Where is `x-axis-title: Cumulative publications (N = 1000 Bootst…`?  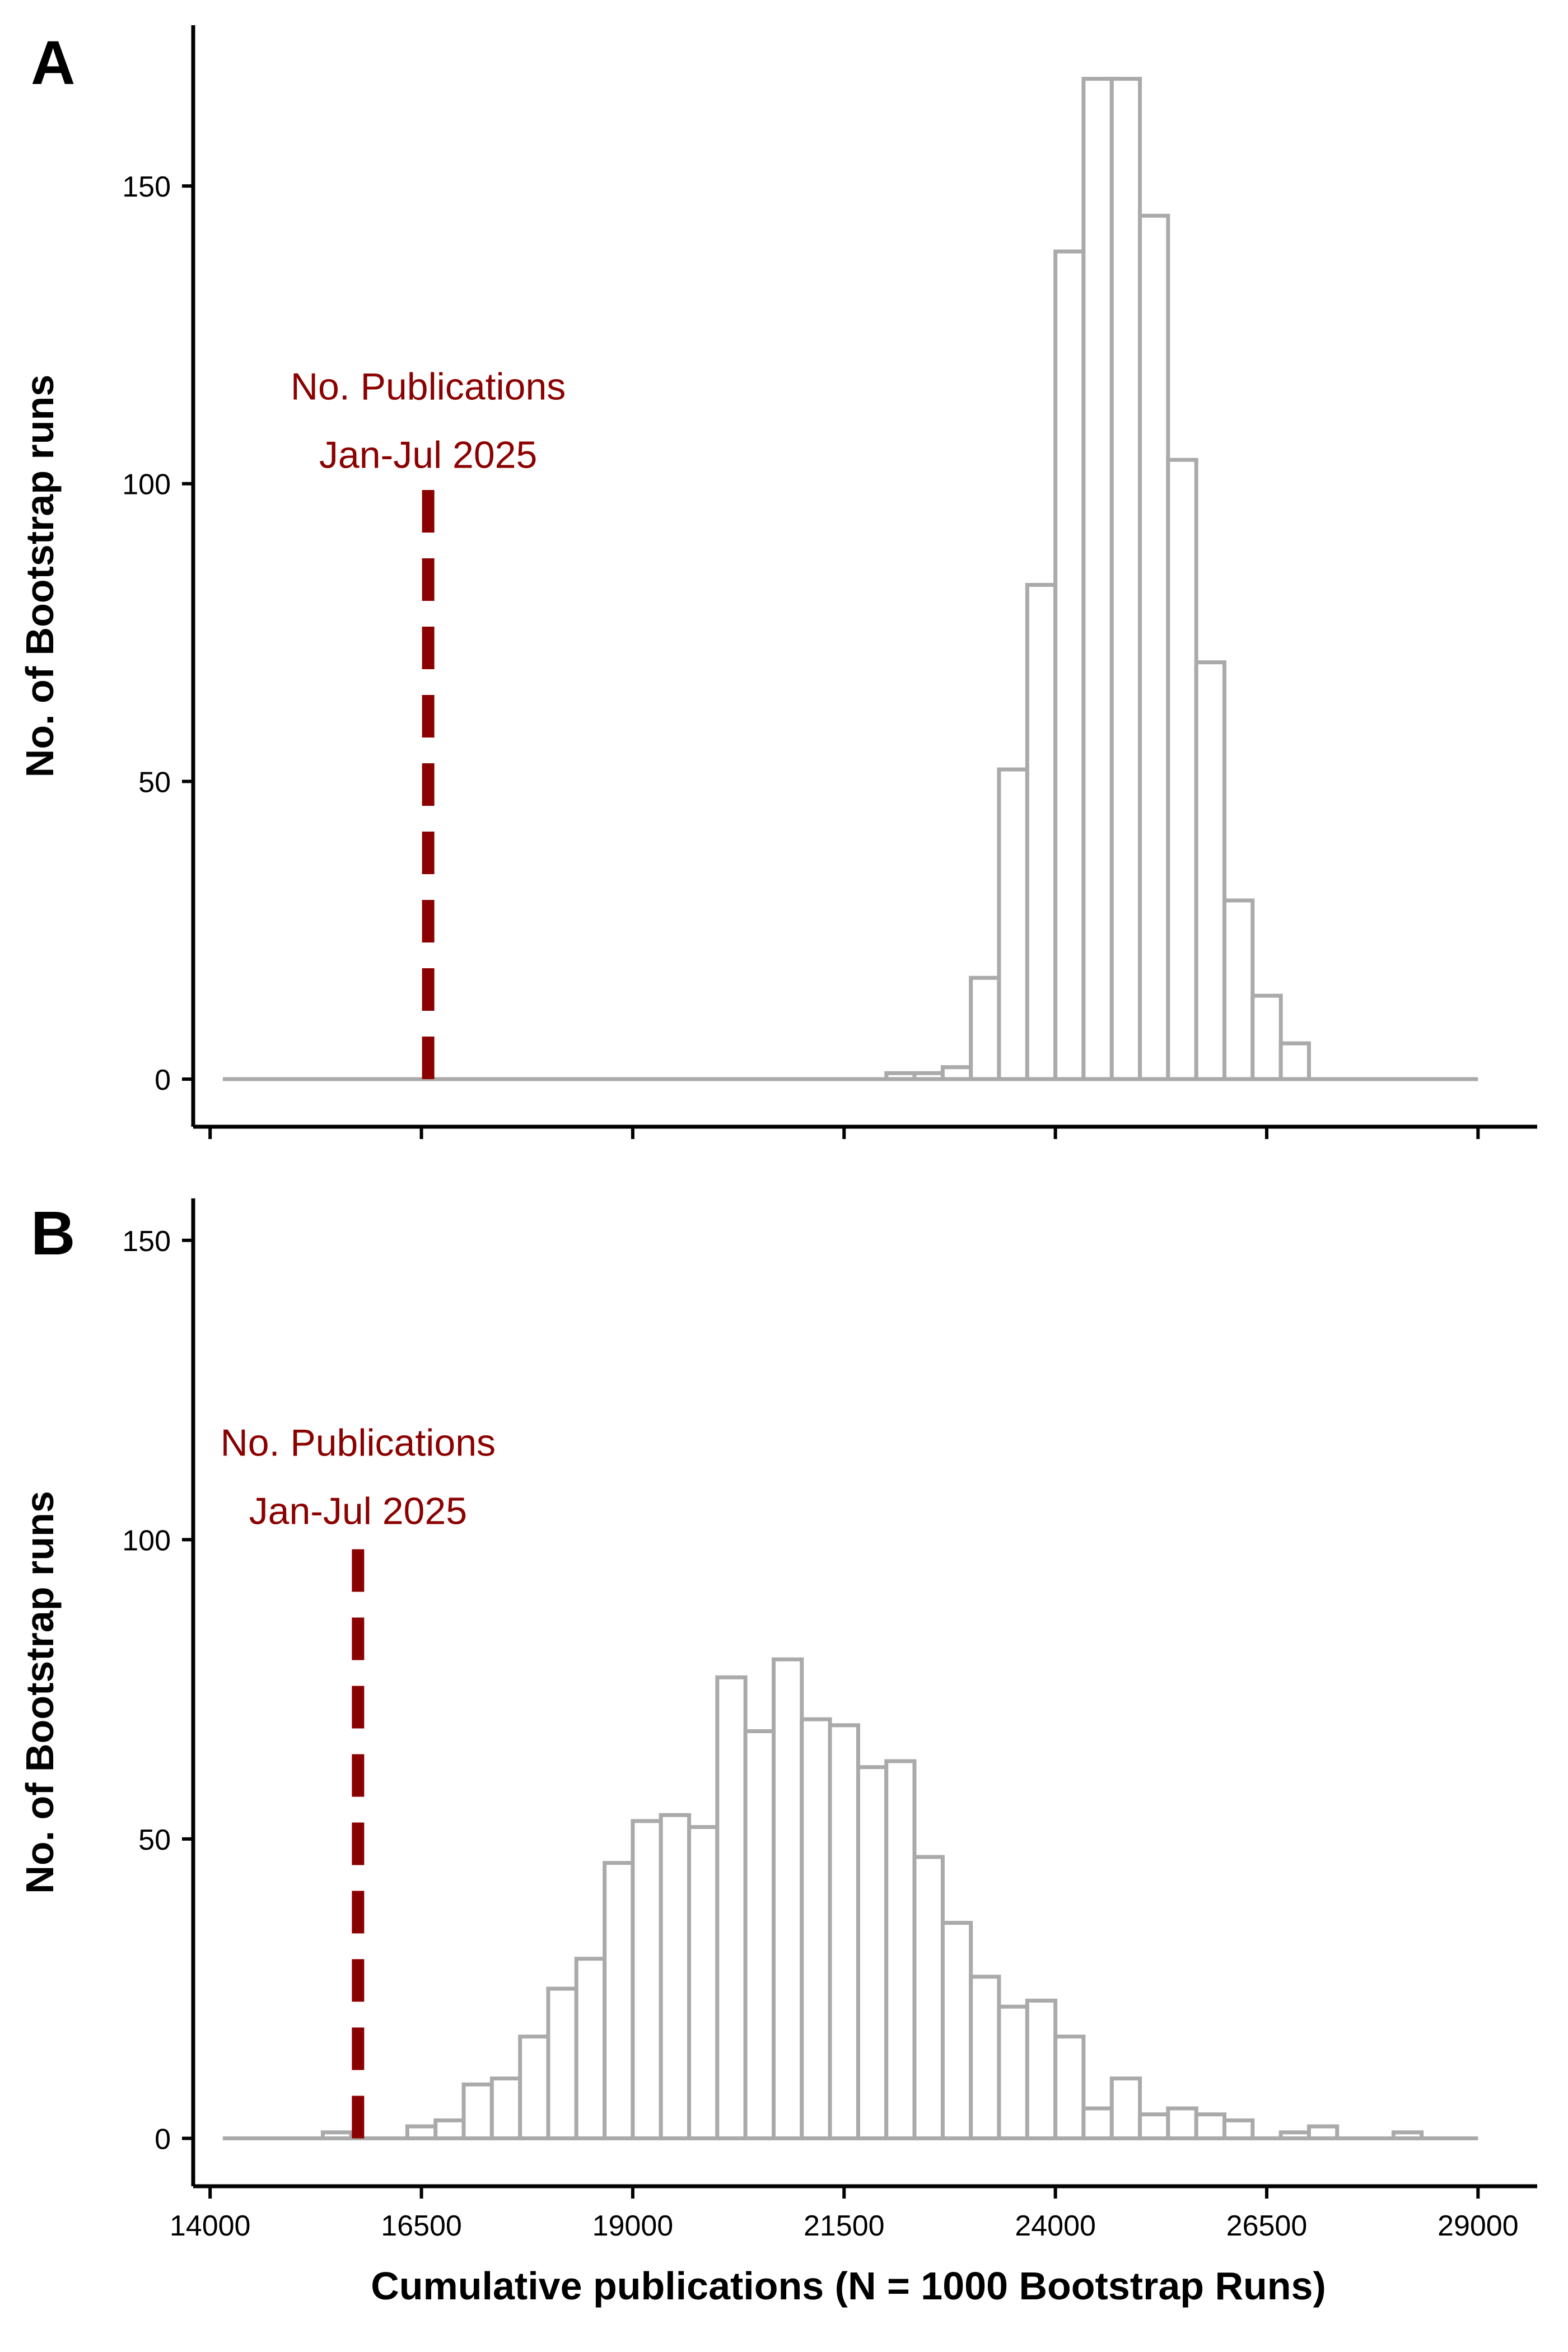
x-axis-title: Cumulative publications (N = 1000 Bootst… is located at coordinates (849, 2286).